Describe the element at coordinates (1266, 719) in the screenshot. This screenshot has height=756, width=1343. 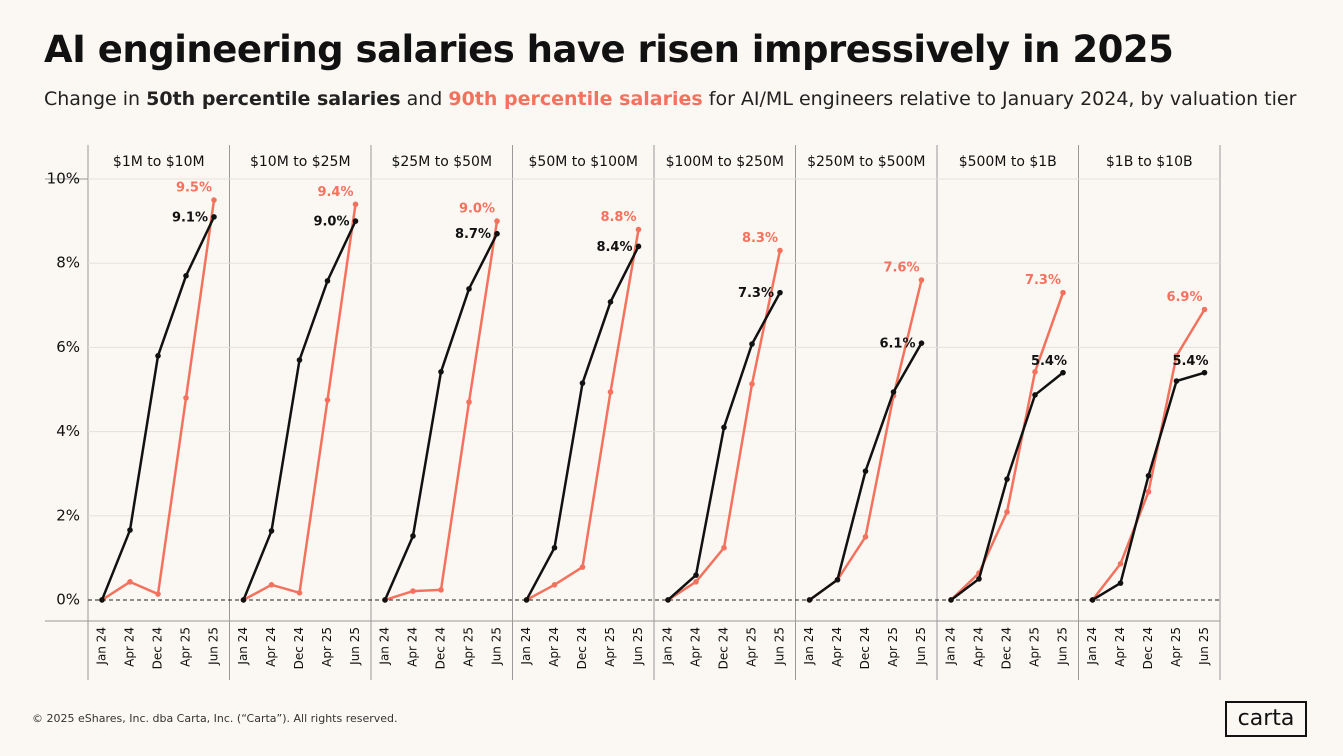
I see `logo: carta` at that location.